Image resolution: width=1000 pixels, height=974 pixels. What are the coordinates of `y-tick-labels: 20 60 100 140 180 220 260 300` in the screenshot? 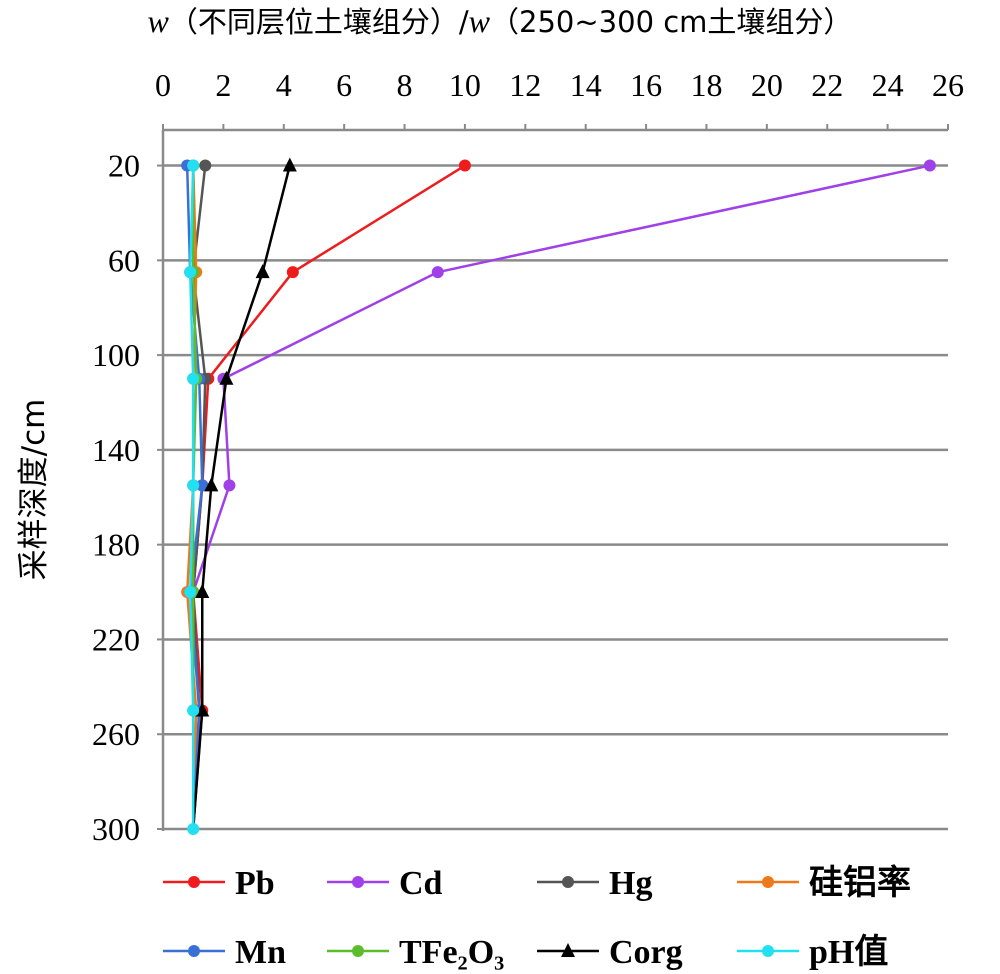 It's located at (116, 497).